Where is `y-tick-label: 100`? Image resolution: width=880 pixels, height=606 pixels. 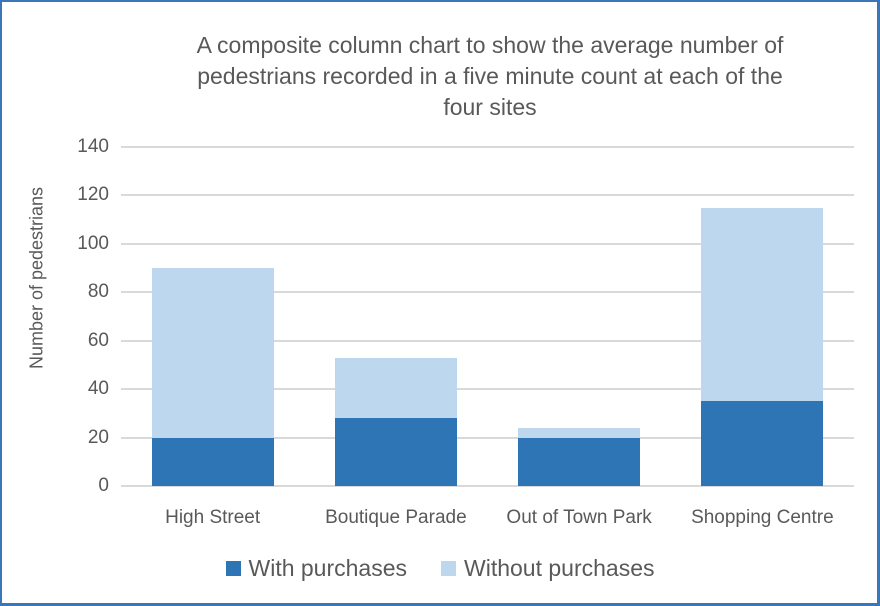
y-tick-label: 100 is located at coordinates (93, 243).